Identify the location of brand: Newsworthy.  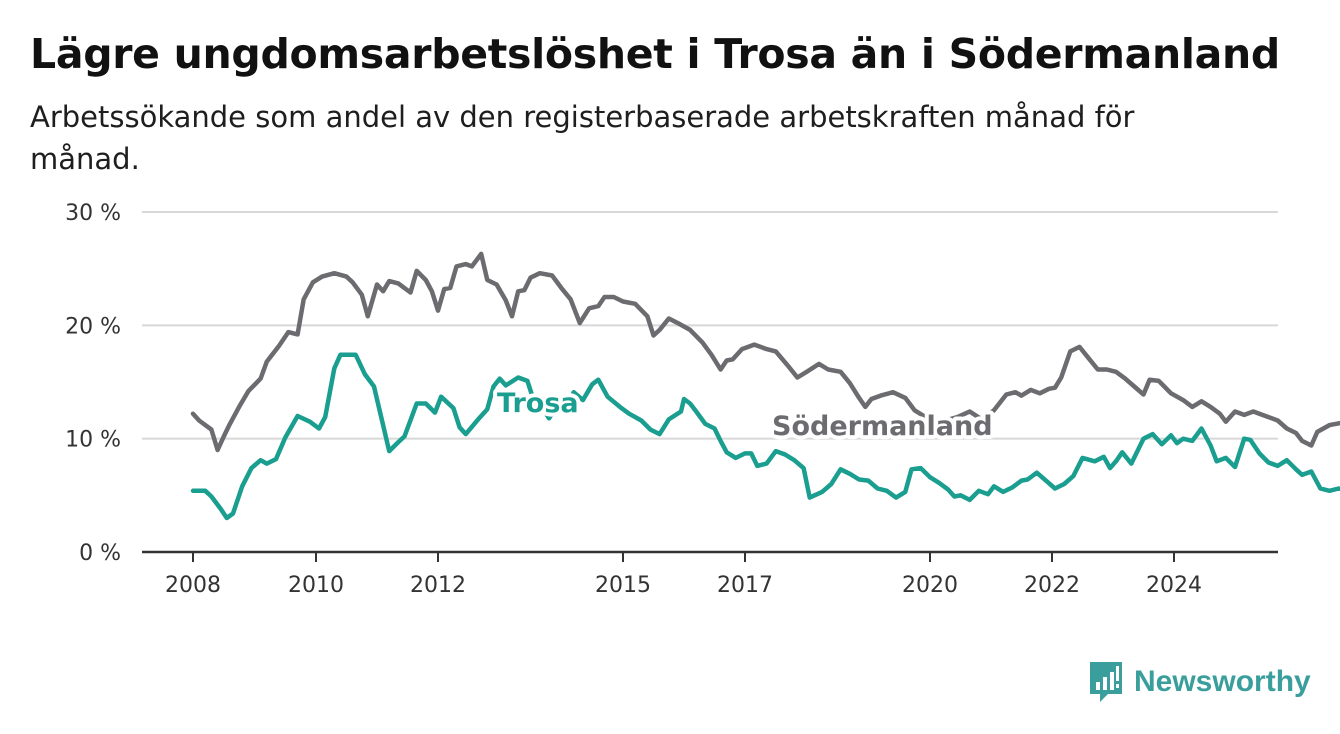
(1199, 682).